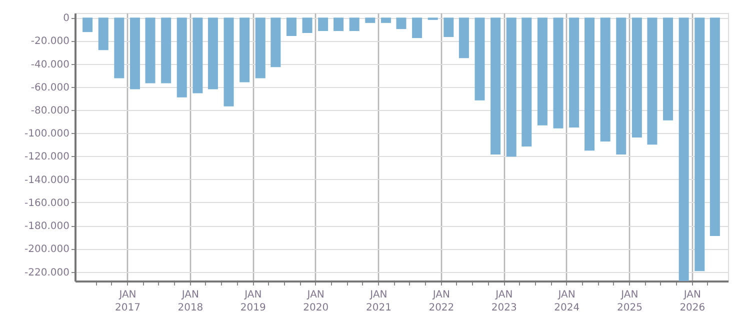 This screenshot has width=751, height=313. I want to click on x-tick-label: JAN 2021, so click(379, 301).